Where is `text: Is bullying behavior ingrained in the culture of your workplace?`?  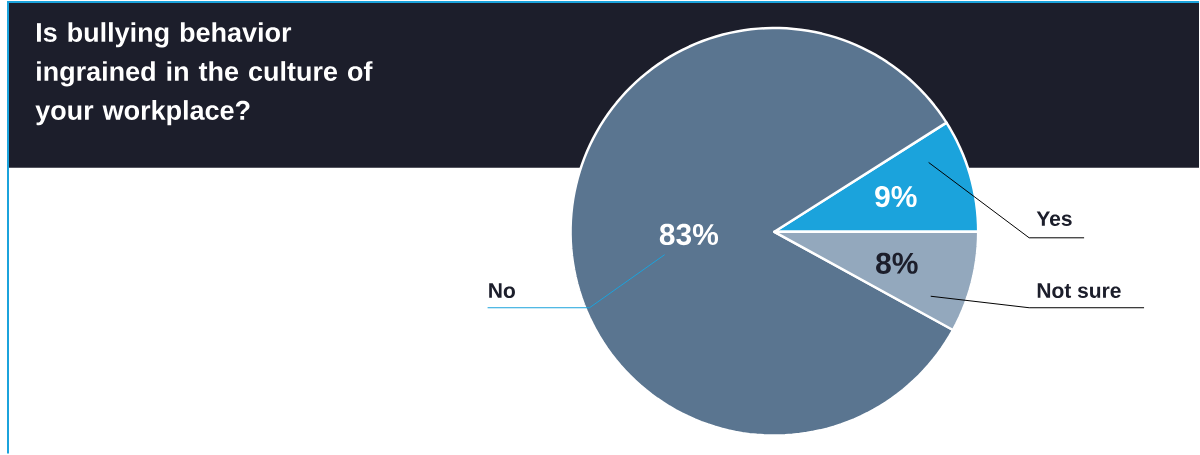
text: Is bullying behavior ingrained in the culture of your workplace? is located at coordinates (204, 74).